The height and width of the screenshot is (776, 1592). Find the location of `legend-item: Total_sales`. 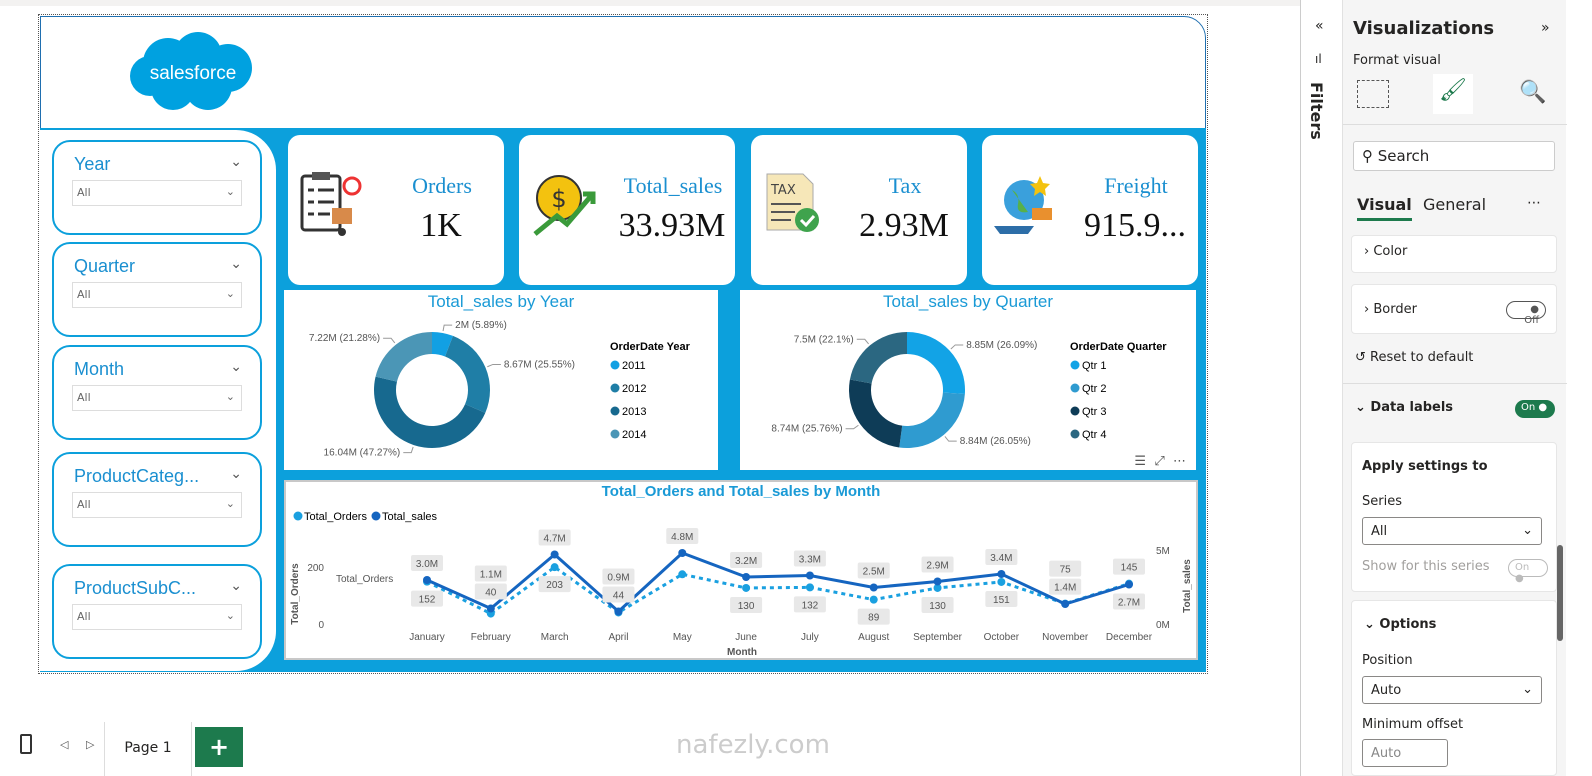

legend-item: Total_sales is located at coordinates (410, 517).